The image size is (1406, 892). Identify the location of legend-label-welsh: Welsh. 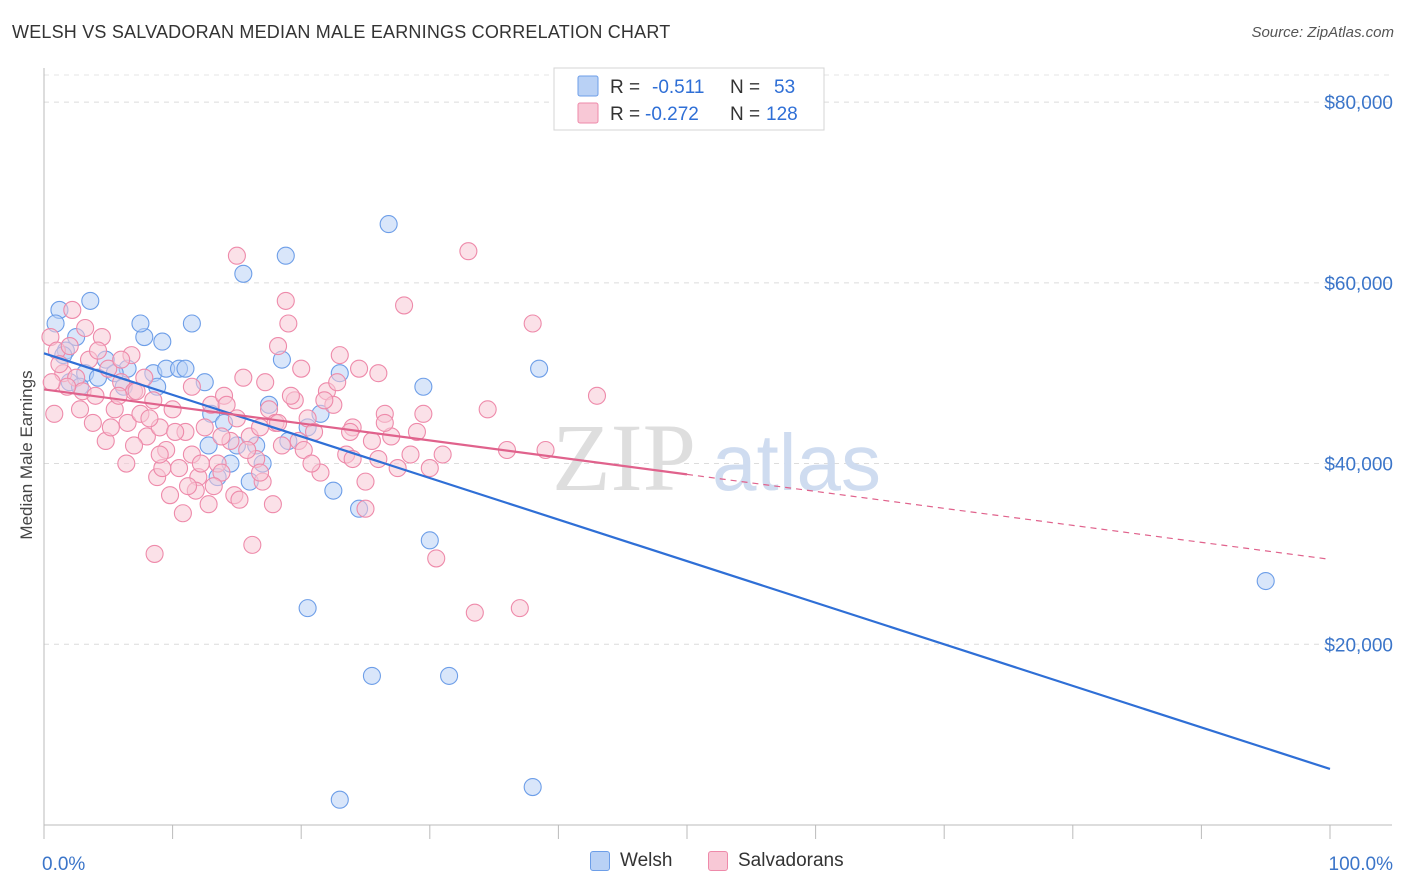
(646, 860).